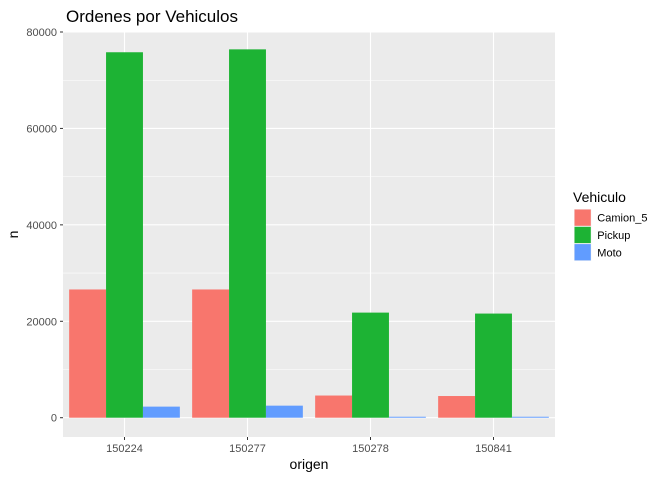 This screenshot has height=480, width=672. What do you see at coordinates (124, 449) in the screenshot?
I see `x-tick-label: 150224` at bounding box center [124, 449].